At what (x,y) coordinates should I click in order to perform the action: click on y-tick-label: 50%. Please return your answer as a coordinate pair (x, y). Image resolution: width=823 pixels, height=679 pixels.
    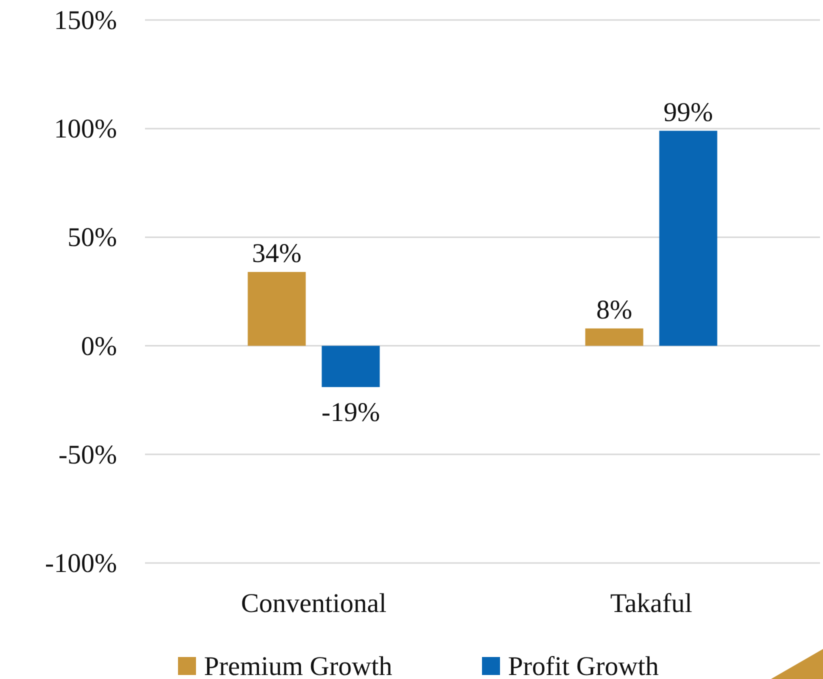
    Looking at the image, I should click on (92, 237).